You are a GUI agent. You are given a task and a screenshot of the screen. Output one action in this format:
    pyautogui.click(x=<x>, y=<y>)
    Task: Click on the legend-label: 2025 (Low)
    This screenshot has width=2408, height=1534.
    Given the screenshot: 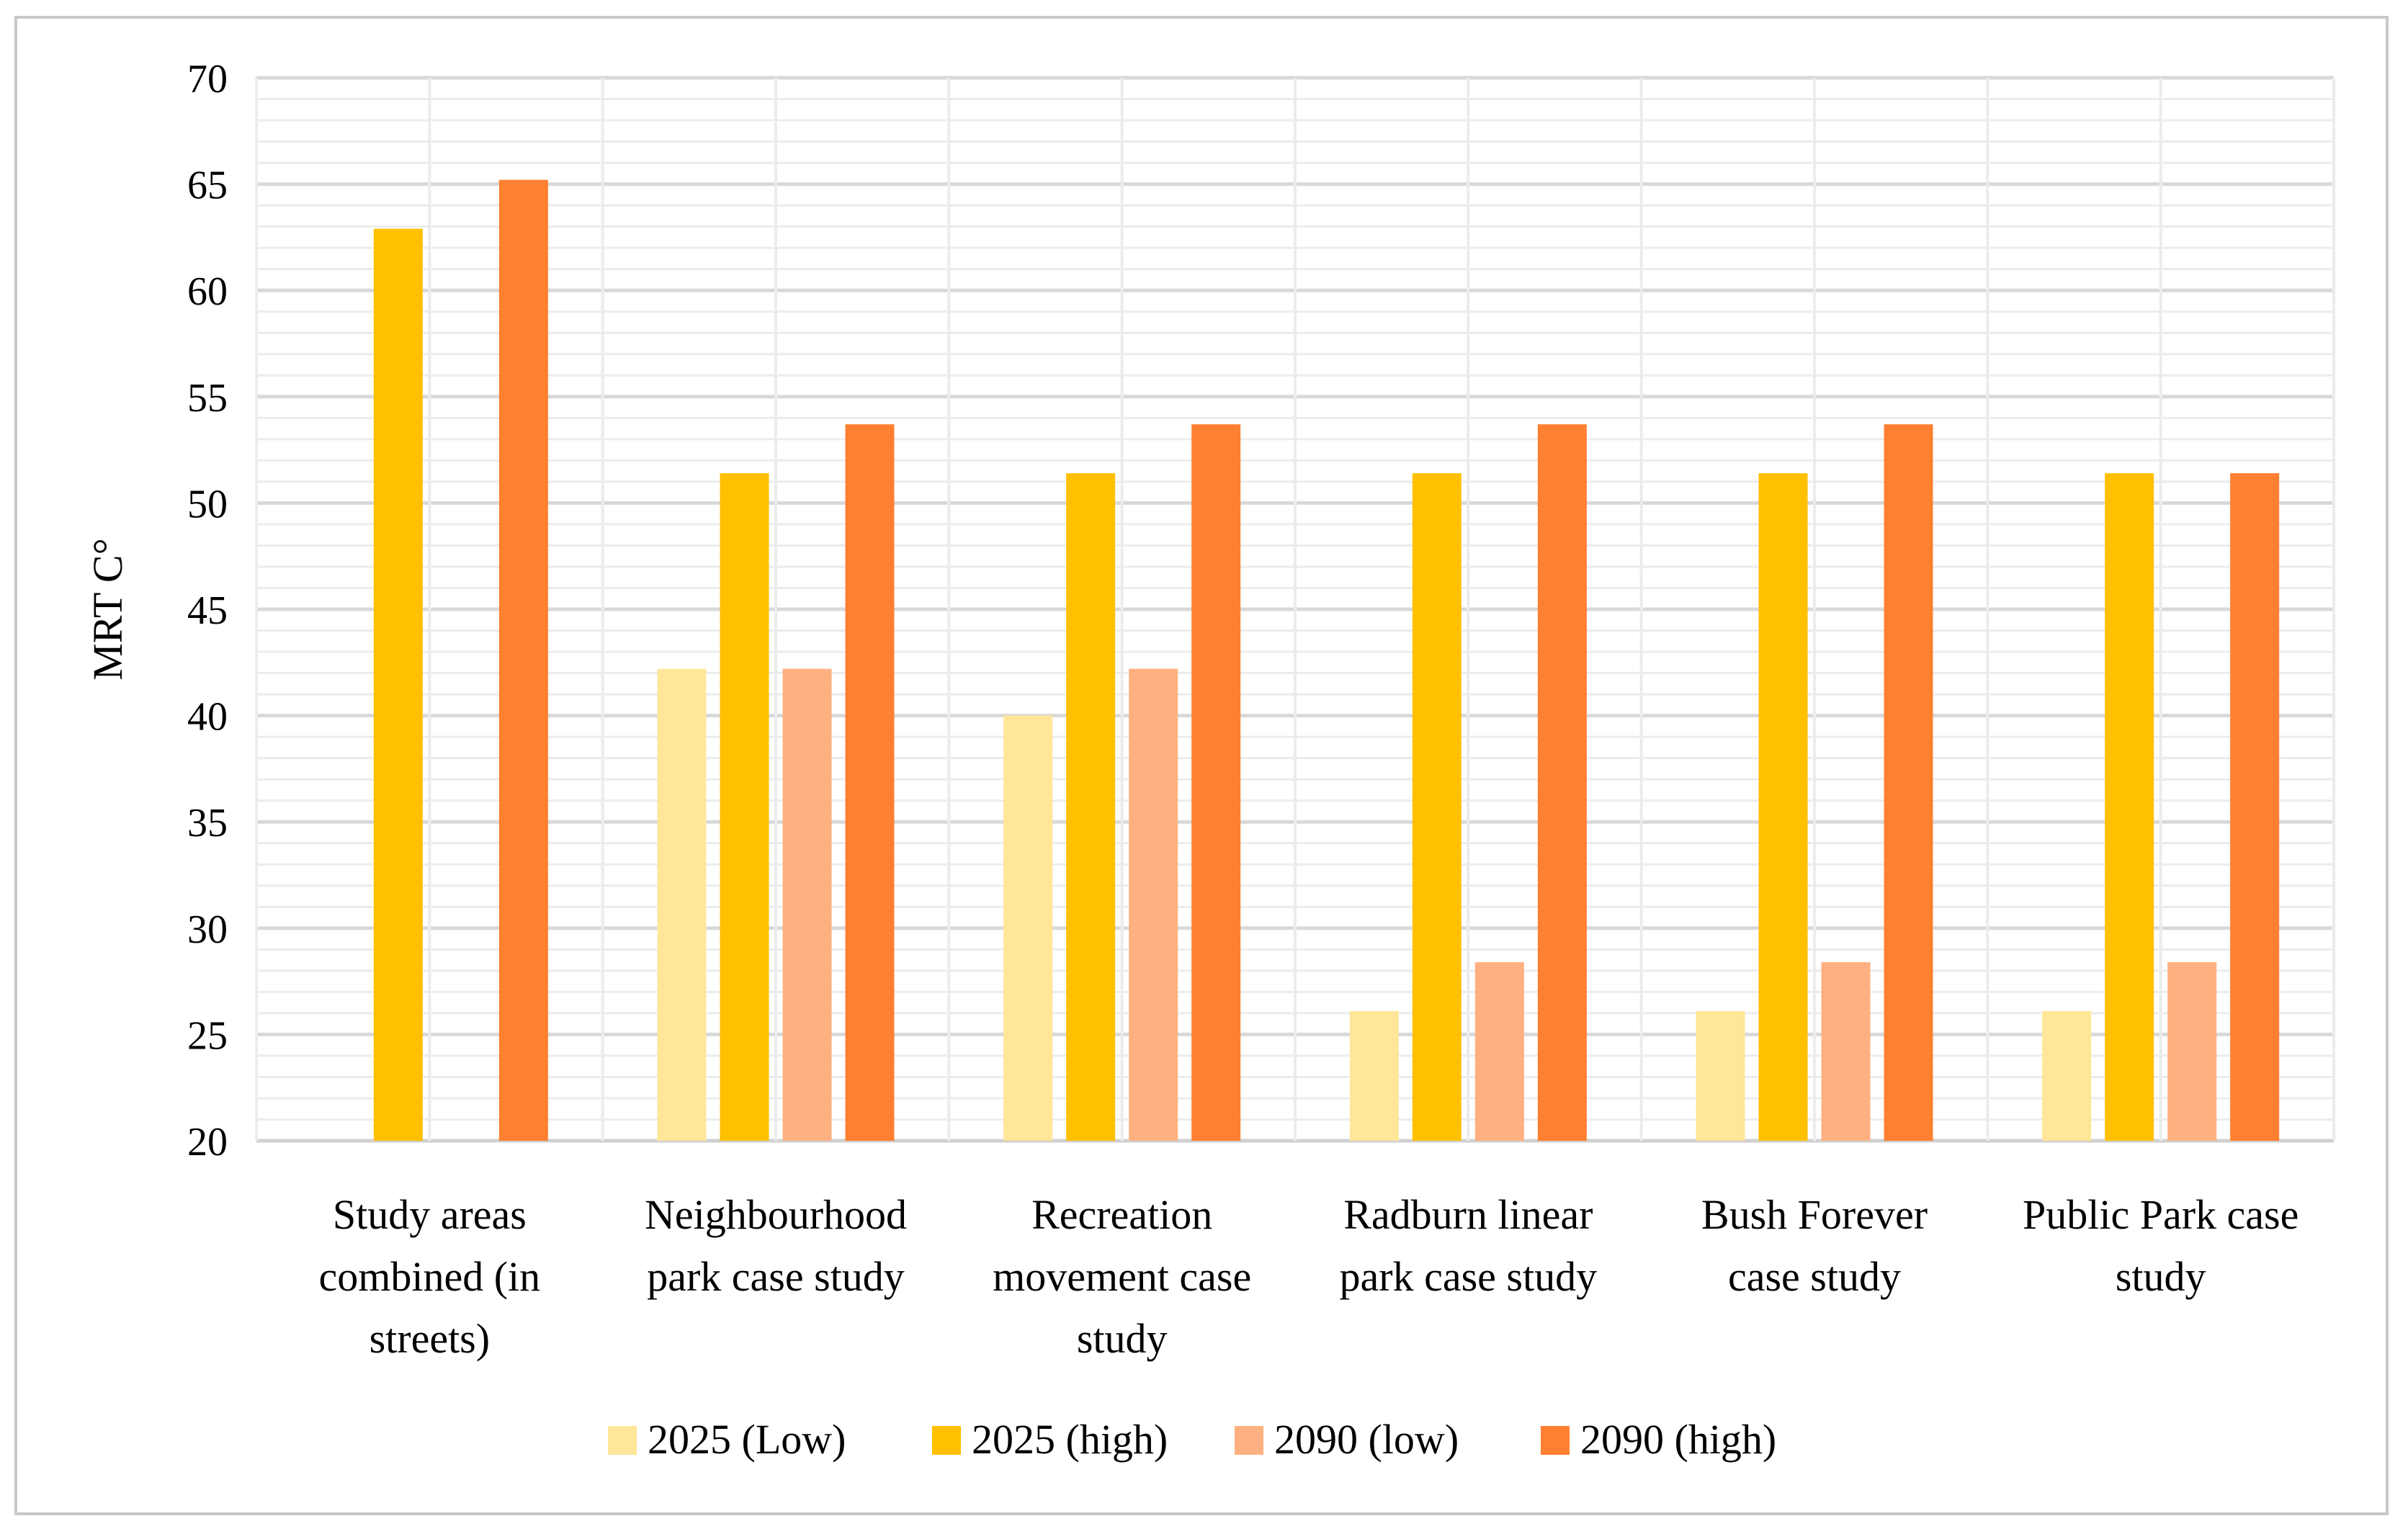 What is the action you would take?
    pyautogui.click(x=747, y=1439)
    